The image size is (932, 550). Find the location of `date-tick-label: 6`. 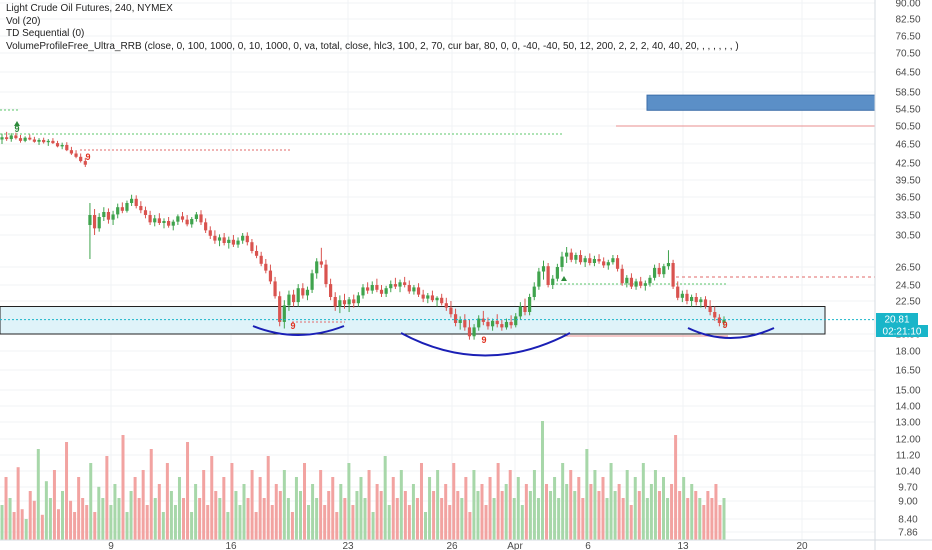

date-tick-label: 6 is located at coordinates (588, 545).